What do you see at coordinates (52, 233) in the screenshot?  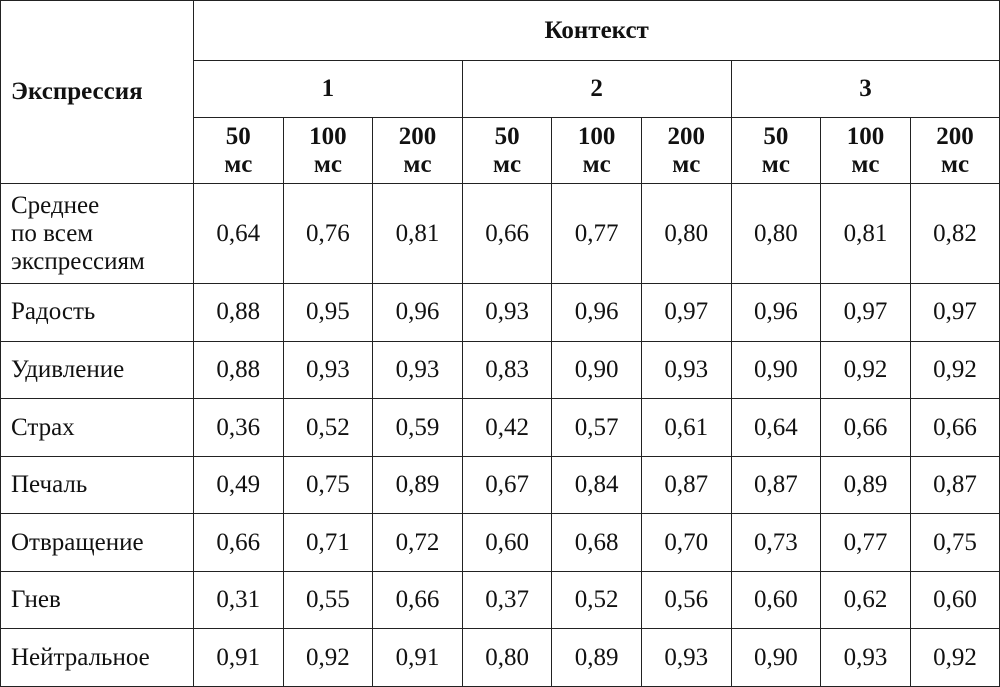 I see `row-label-text: по всем` at bounding box center [52, 233].